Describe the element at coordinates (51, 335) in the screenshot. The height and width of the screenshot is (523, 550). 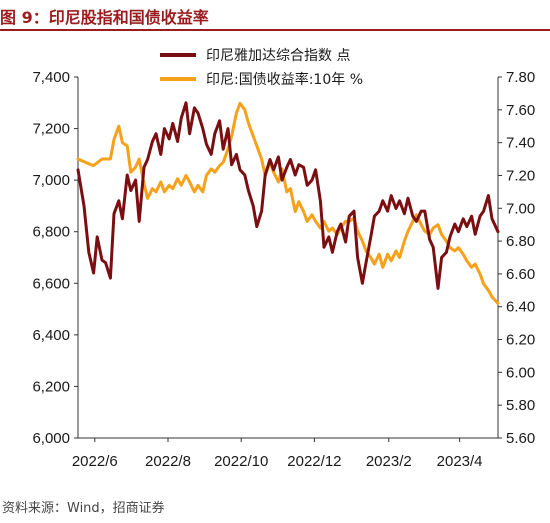
I see `left-axis-tick-label: 6,400` at that location.